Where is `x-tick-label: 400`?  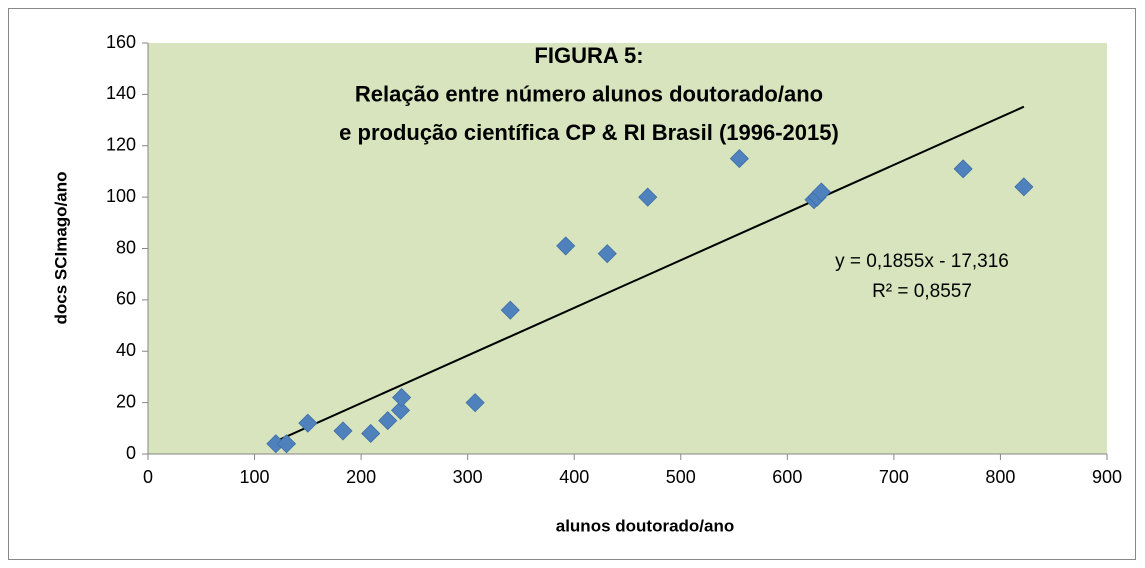 x-tick-label: 400 is located at coordinates (574, 477).